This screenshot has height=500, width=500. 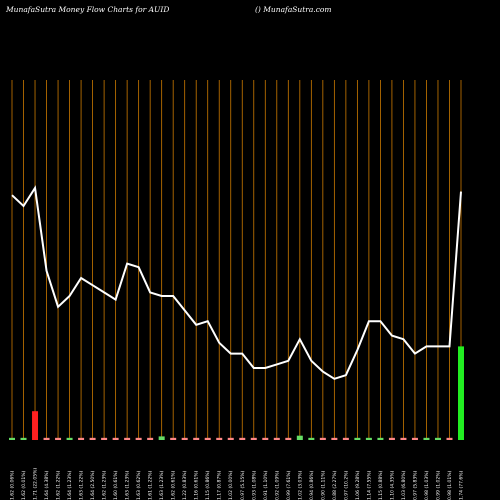 I want to click on x-tick-label: 1.02 (3.03%), so click(x=300, y=485).